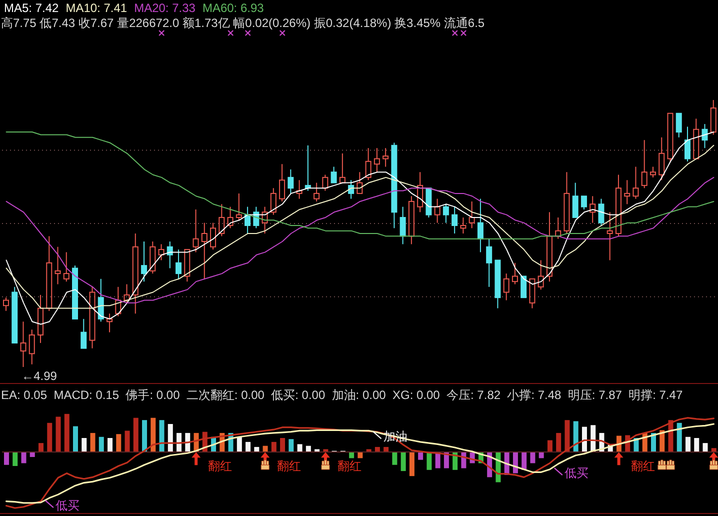 The height and width of the screenshot is (516, 718). Describe the element at coordinates (67, 505) in the screenshot. I see `series-label: 低买` at that location.